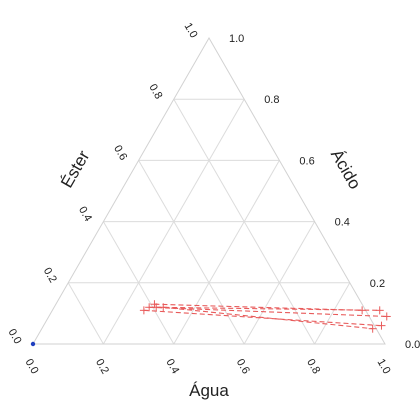 This screenshot has height=409, width=420. I want to click on axis-label-acido: Ácido, so click(346, 169).